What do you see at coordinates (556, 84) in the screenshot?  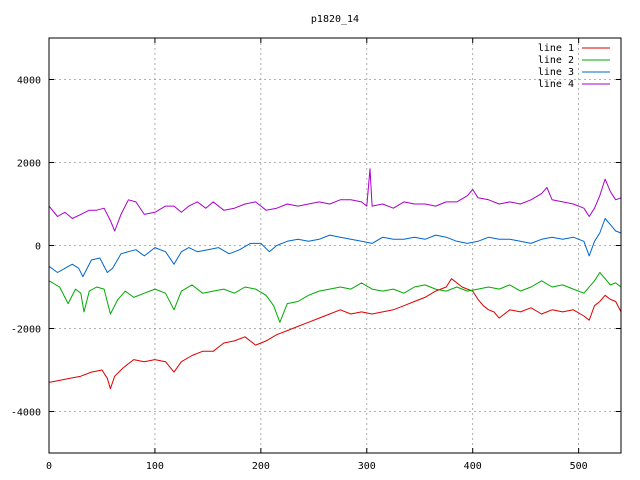 I see `legend-label: line 4` at bounding box center [556, 84].